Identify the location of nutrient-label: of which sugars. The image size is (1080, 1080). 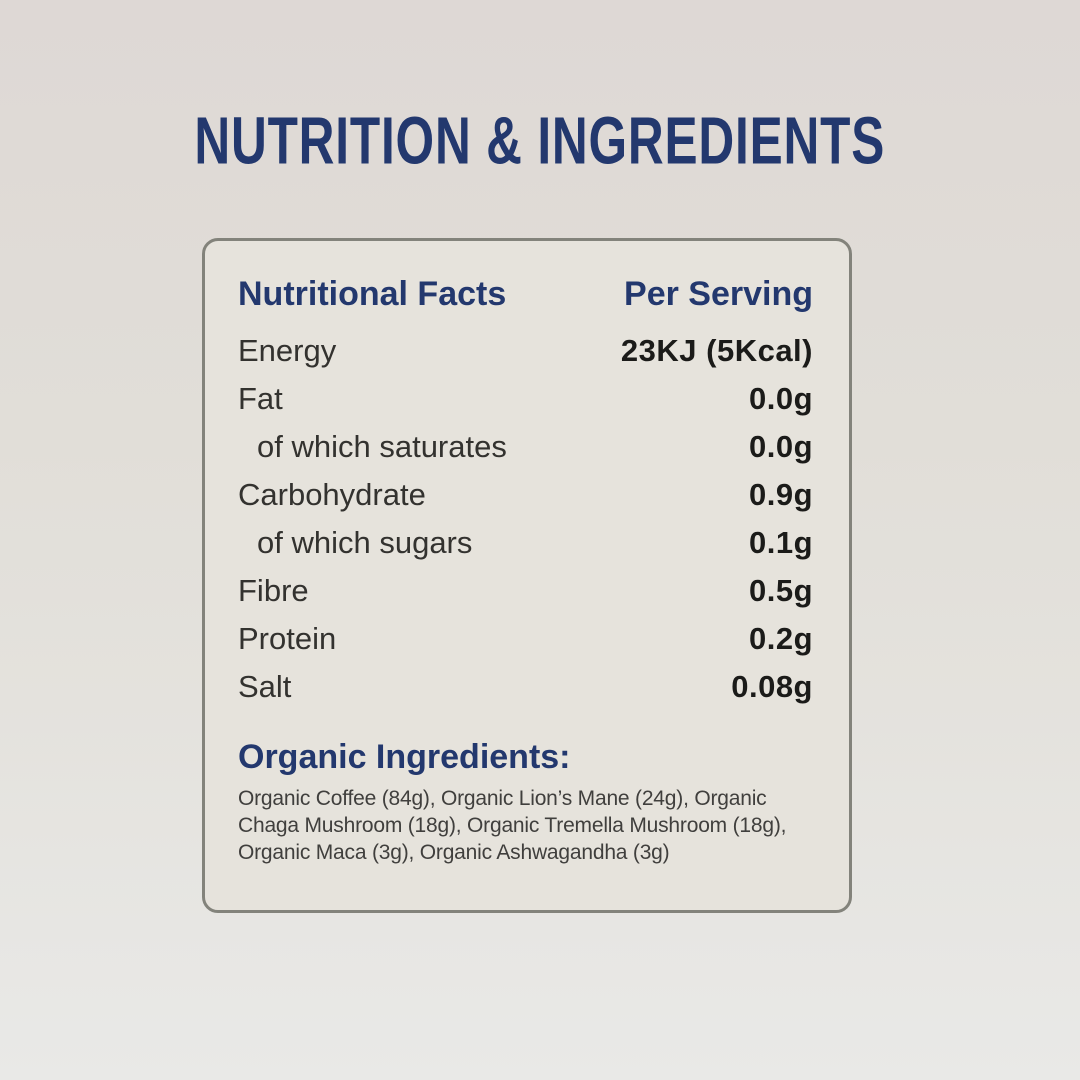
(365, 542).